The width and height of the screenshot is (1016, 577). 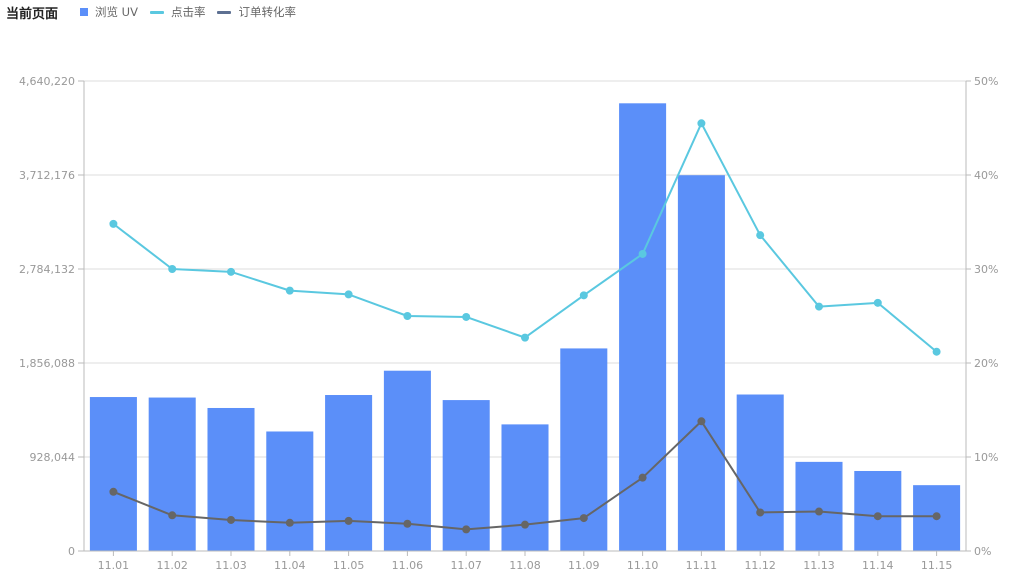 What do you see at coordinates (986, 457) in the screenshot?
I see `y-right-tick-label: 10%` at bounding box center [986, 457].